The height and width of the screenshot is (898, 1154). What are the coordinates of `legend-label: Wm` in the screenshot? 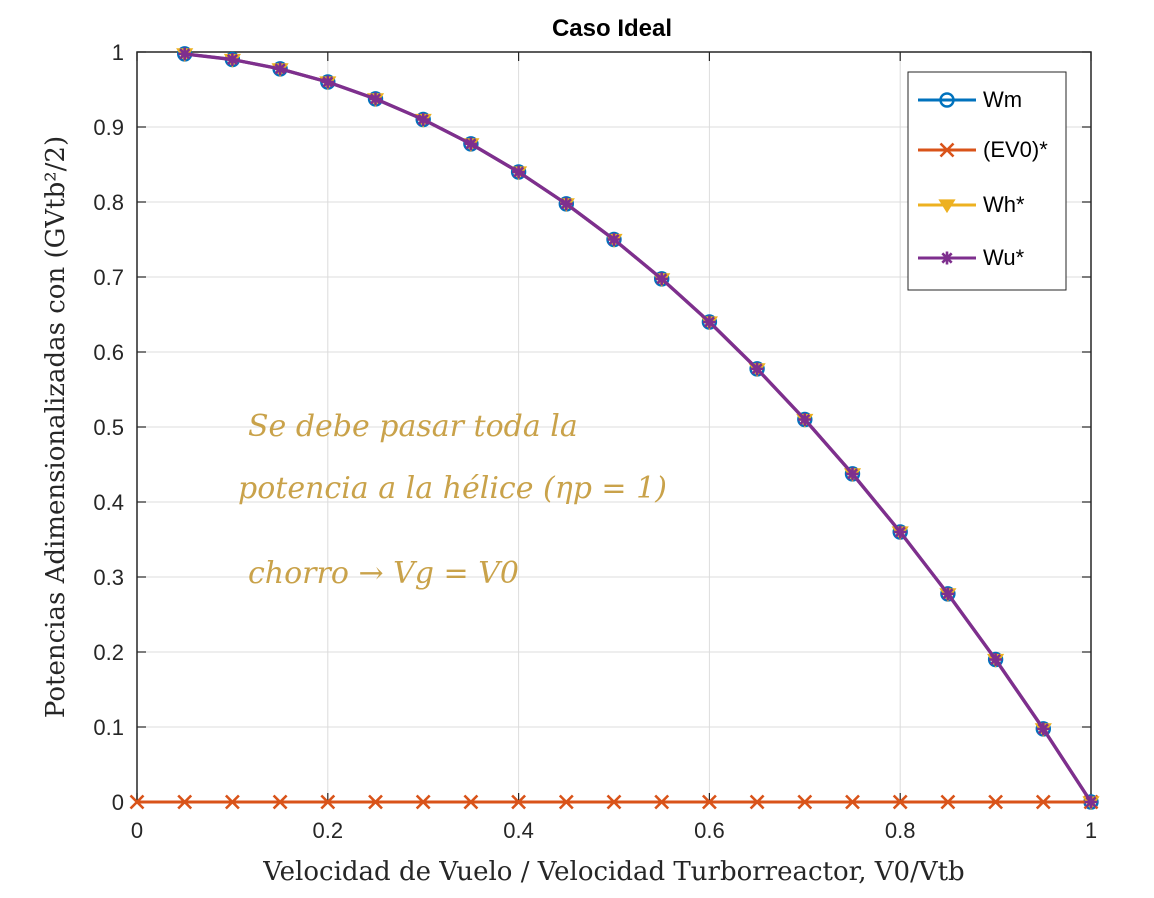 It's located at (1002, 99).